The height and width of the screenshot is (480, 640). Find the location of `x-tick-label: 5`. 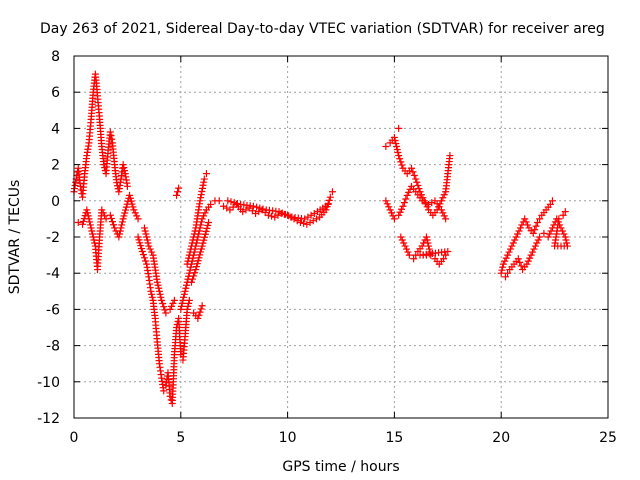

x-tick-label: 5 is located at coordinates (180, 438).